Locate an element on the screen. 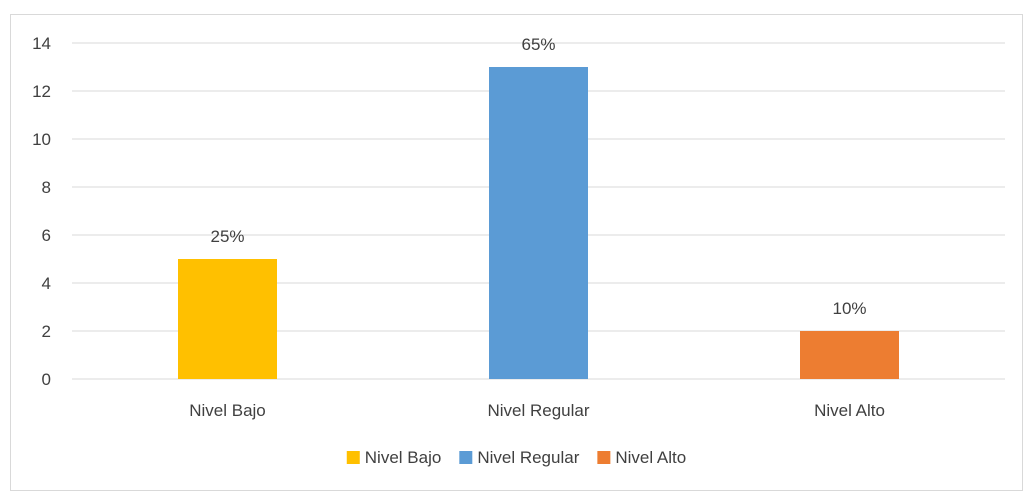 This screenshot has height=493, width=1035. data-label: 25% is located at coordinates (227, 236).